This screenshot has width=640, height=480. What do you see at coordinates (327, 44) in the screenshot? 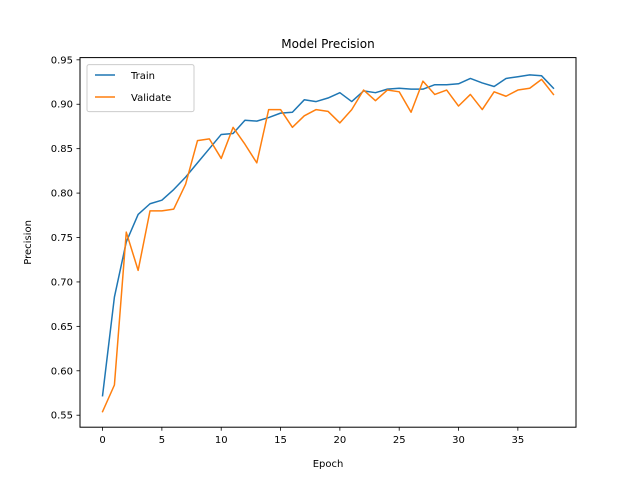
I see `chart-title: Model Precision` at bounding box center [327, 44].